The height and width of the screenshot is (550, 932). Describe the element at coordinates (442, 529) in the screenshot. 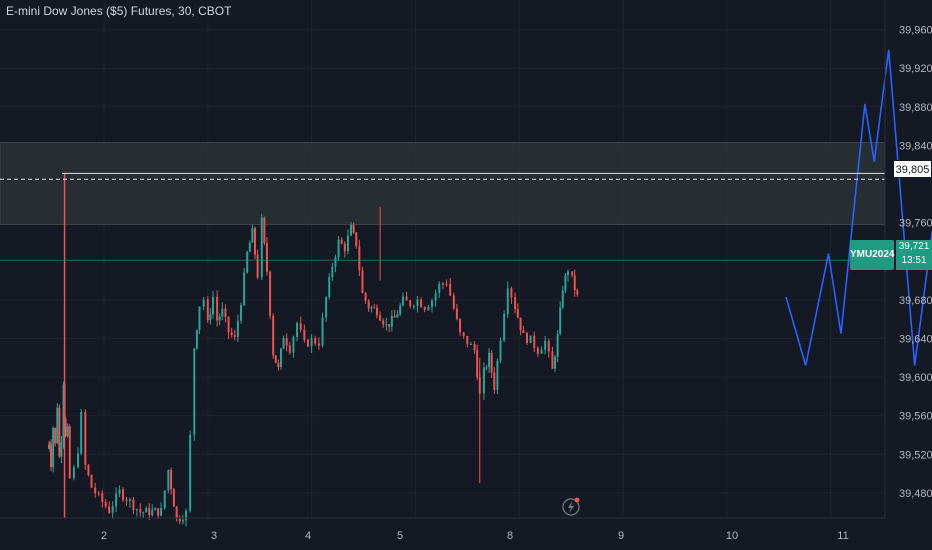

I see `x-axis: 2 3 4 5 8 9 10 11` at that location.